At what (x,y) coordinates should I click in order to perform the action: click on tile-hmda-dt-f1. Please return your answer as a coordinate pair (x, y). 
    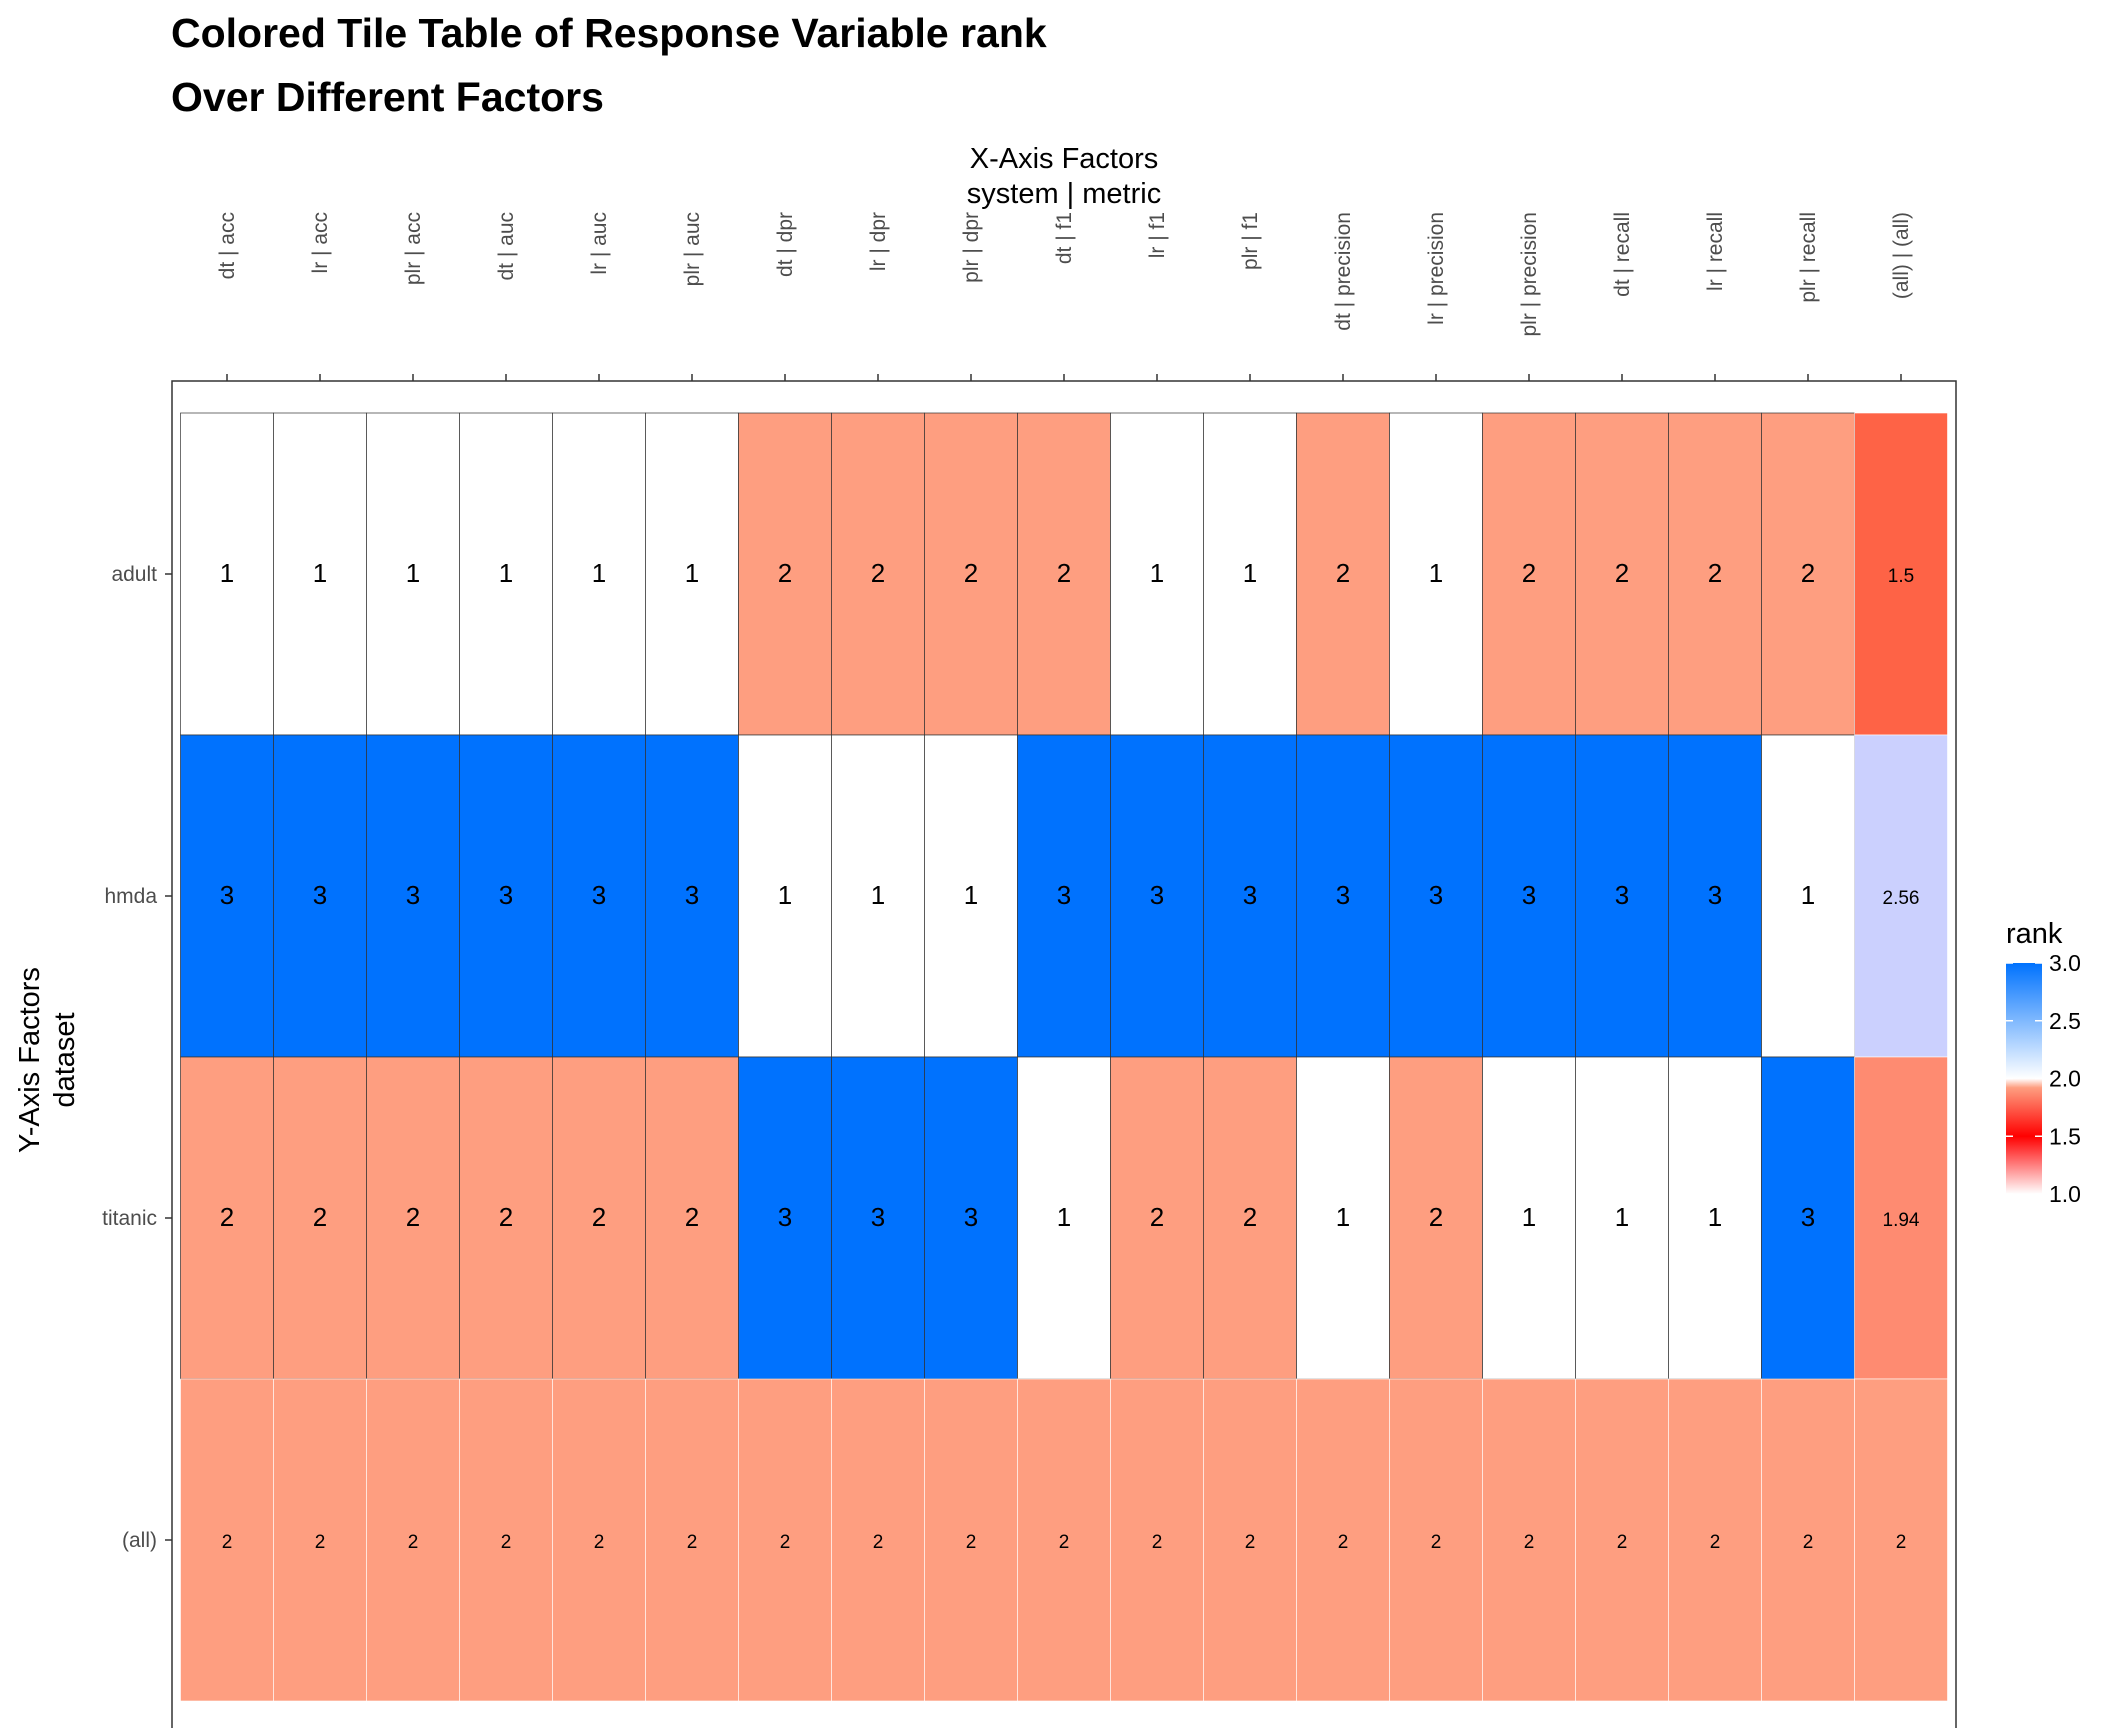
    Looking at the image, I should click on (1064, 896).